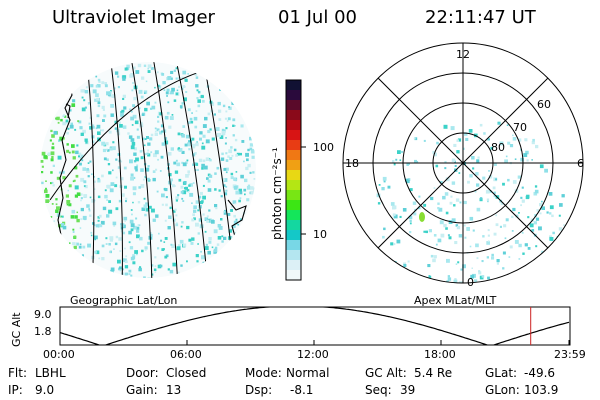 This screenshot has width=600, height=400. Describe the element at coordinates (174, 390) in the screenshot. I see `gain-value: 13` at that location.